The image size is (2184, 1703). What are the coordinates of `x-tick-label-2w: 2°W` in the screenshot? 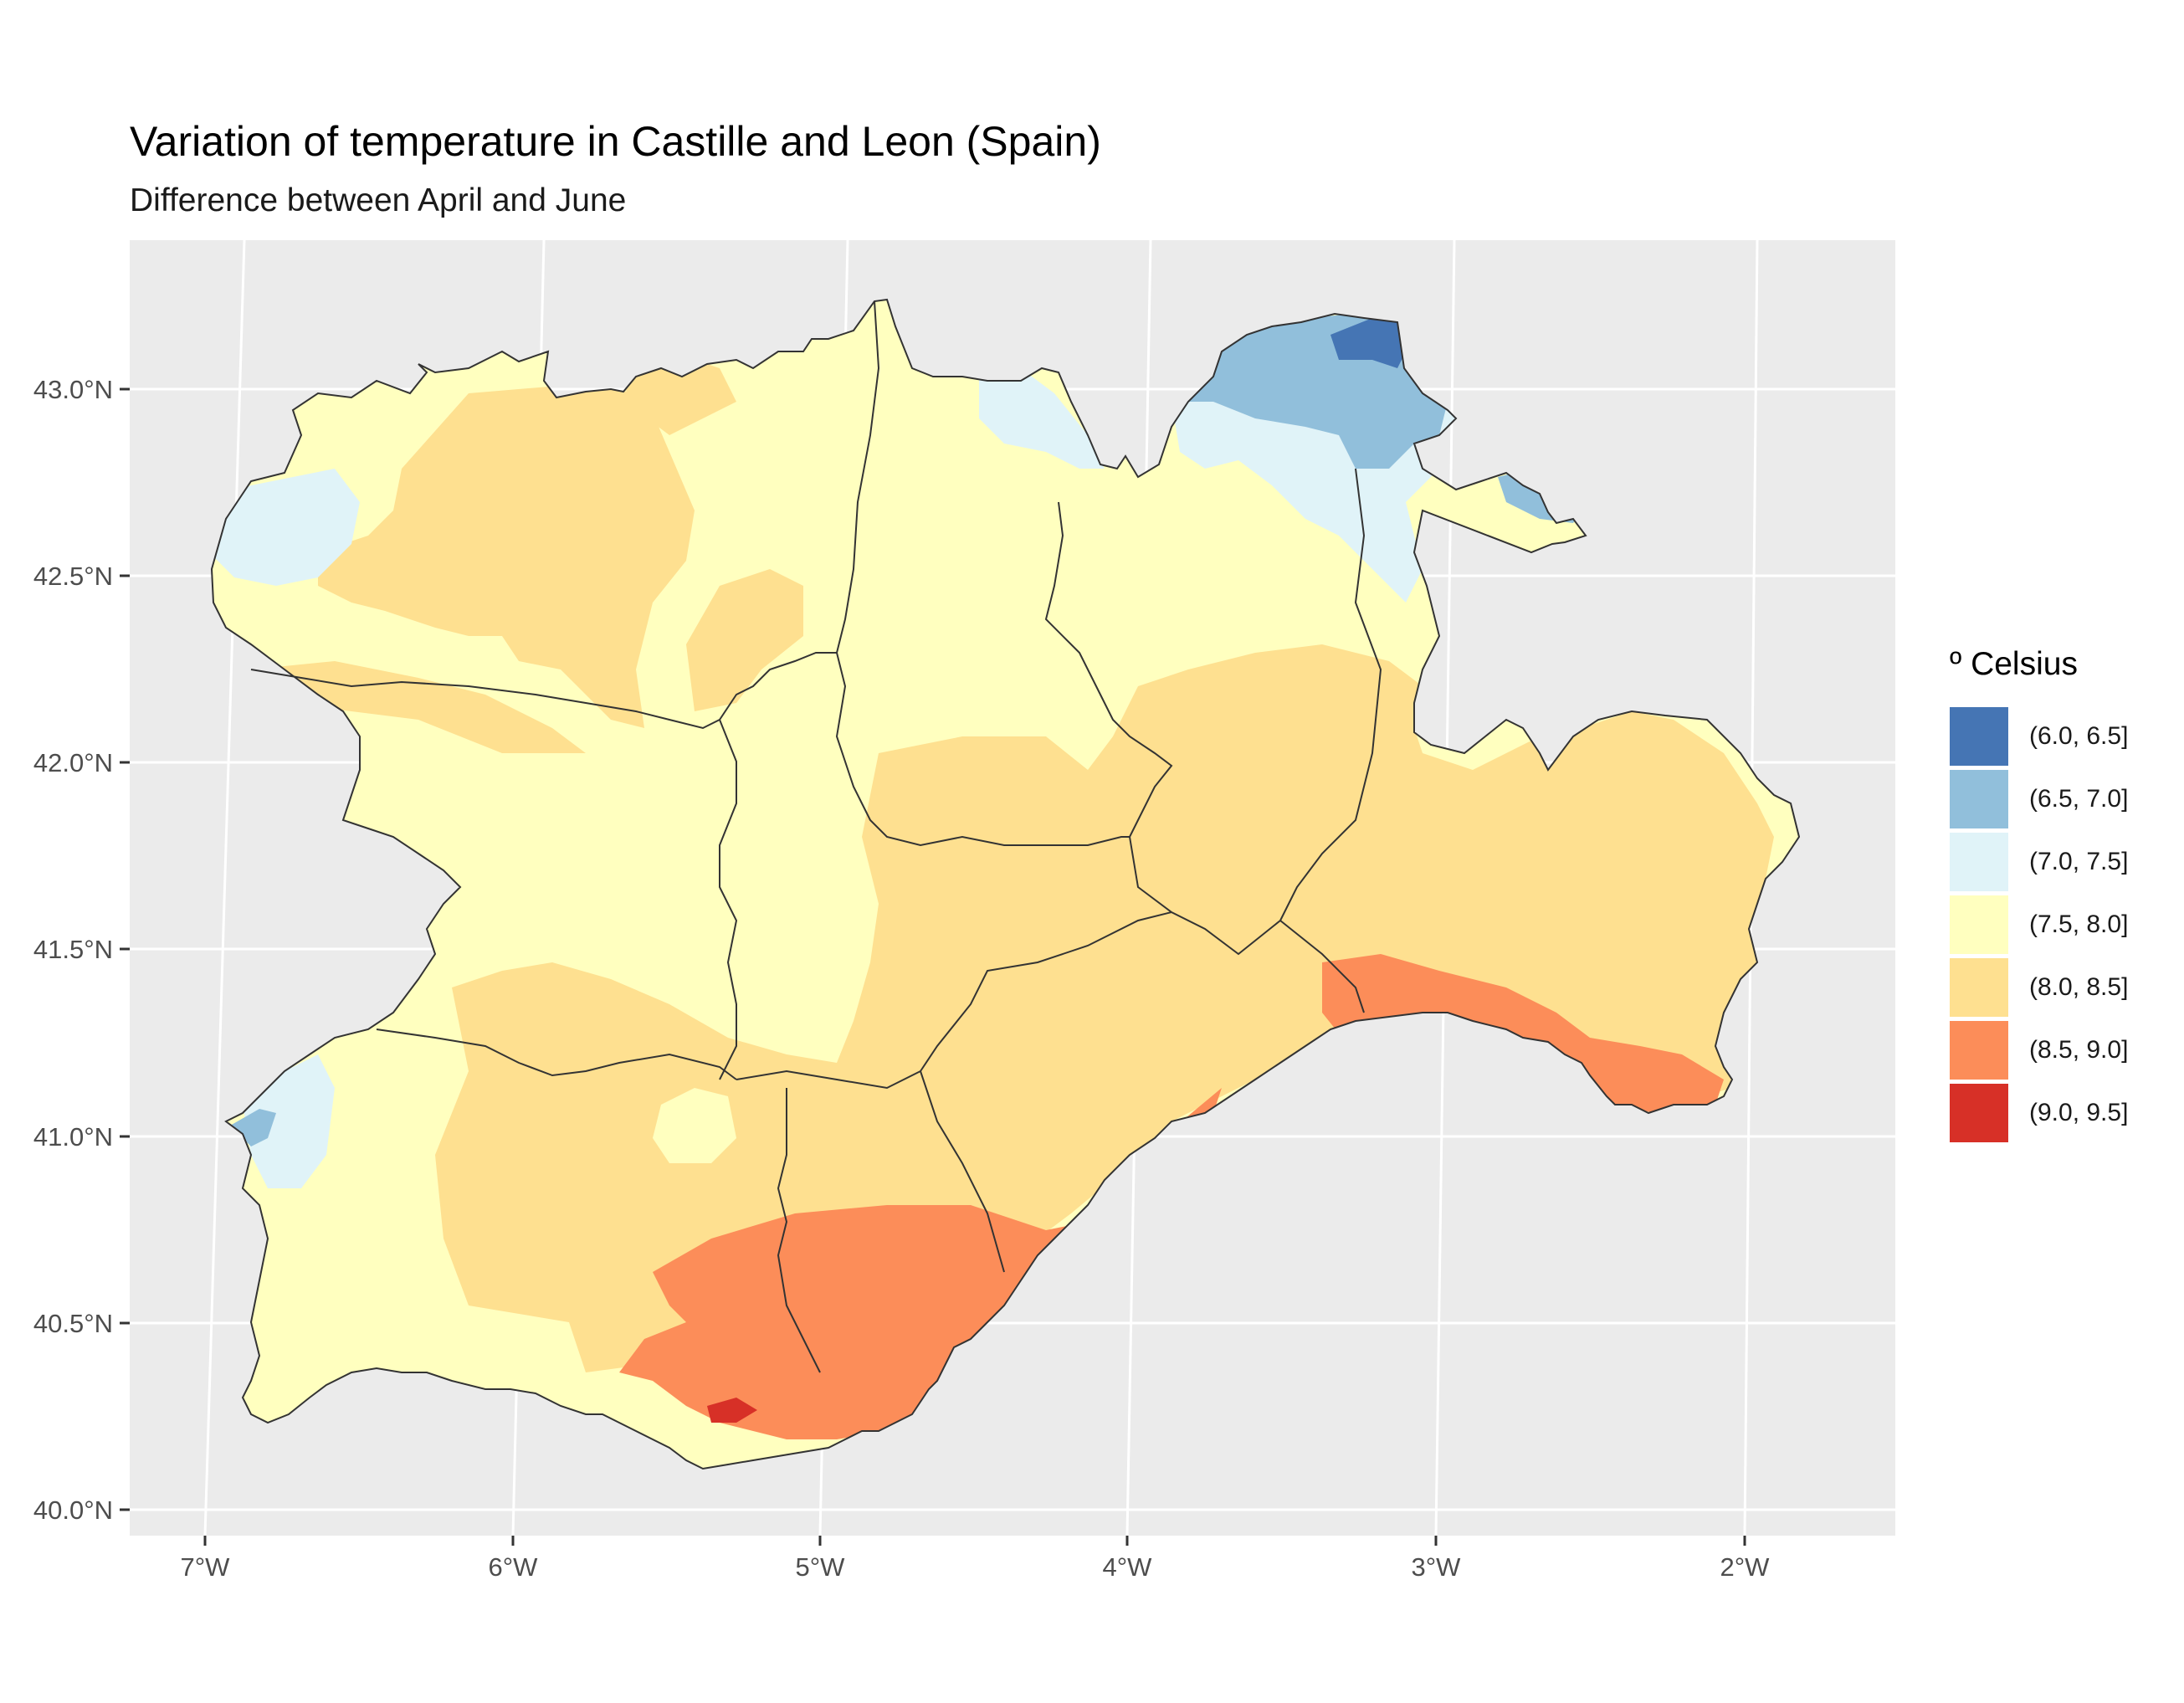 It's located at (1745, 1567).